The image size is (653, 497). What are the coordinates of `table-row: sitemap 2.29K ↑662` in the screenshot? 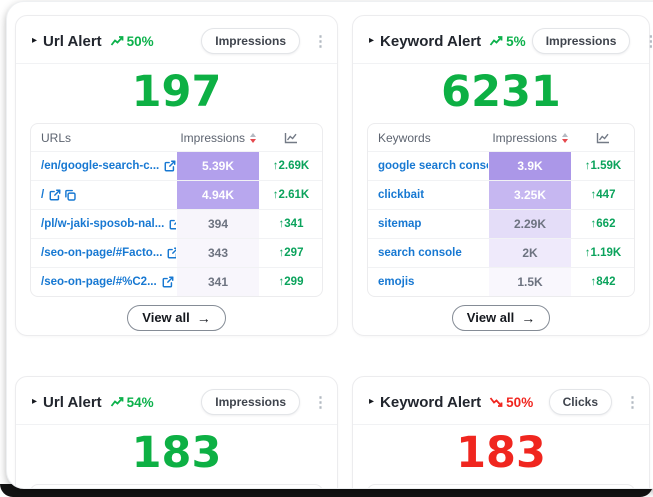 It's located at (501, 224).